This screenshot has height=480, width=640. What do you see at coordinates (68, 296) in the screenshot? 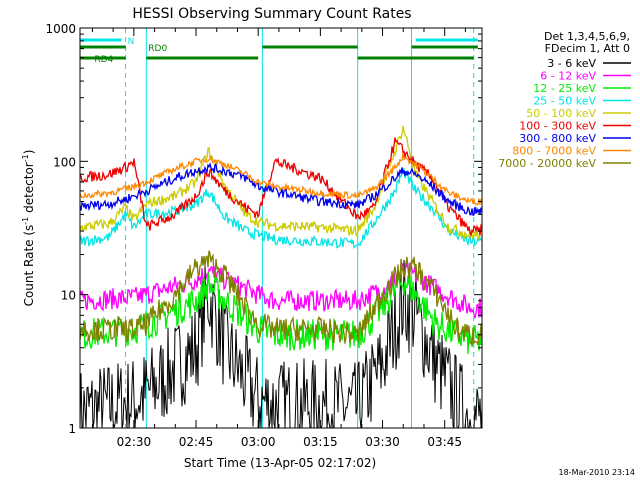
I see `y-tick-label: 10` at bounding box center [68, 296].